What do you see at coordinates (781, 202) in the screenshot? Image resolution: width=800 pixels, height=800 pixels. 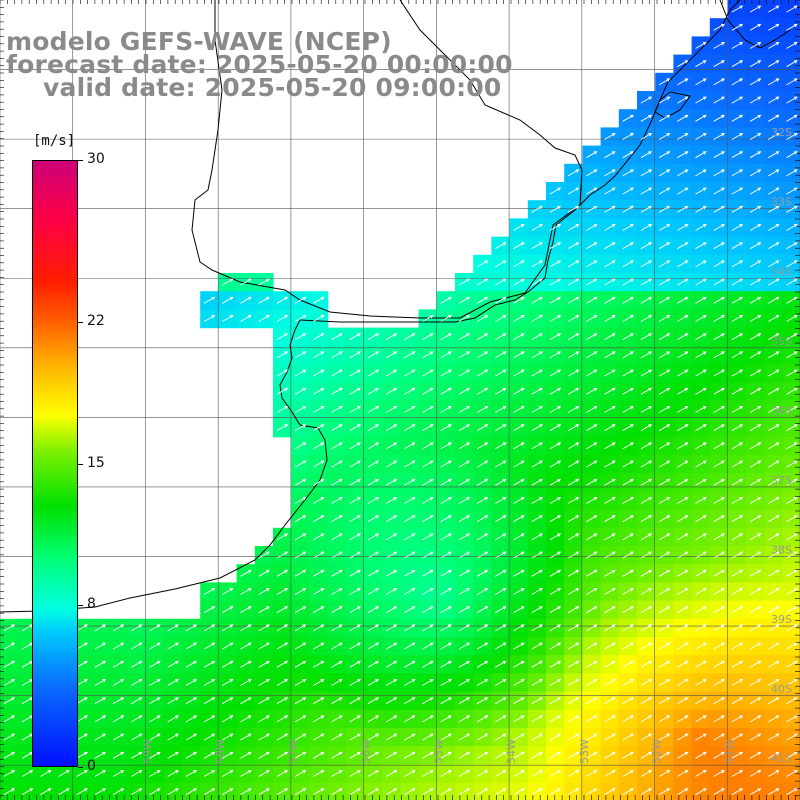 I see `lat-label: 33S` at bounding box center [781, 202].